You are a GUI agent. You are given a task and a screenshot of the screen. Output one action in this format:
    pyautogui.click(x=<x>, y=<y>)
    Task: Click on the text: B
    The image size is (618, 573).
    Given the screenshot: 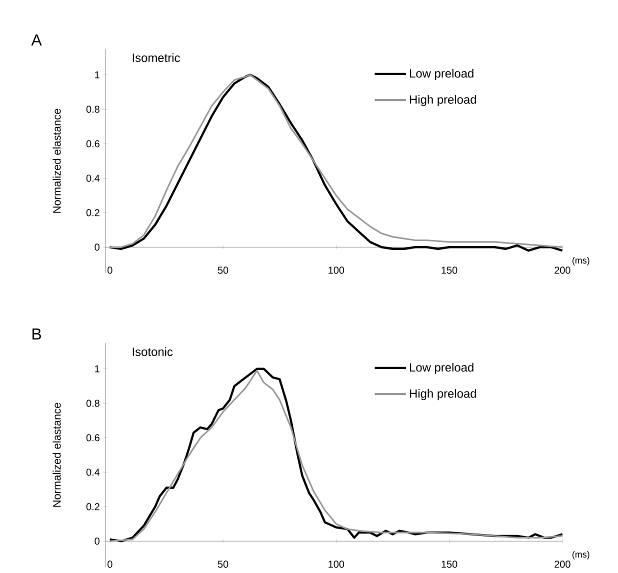 What is the action you would take?
    pyautogui.click(x=37, y=334)
    